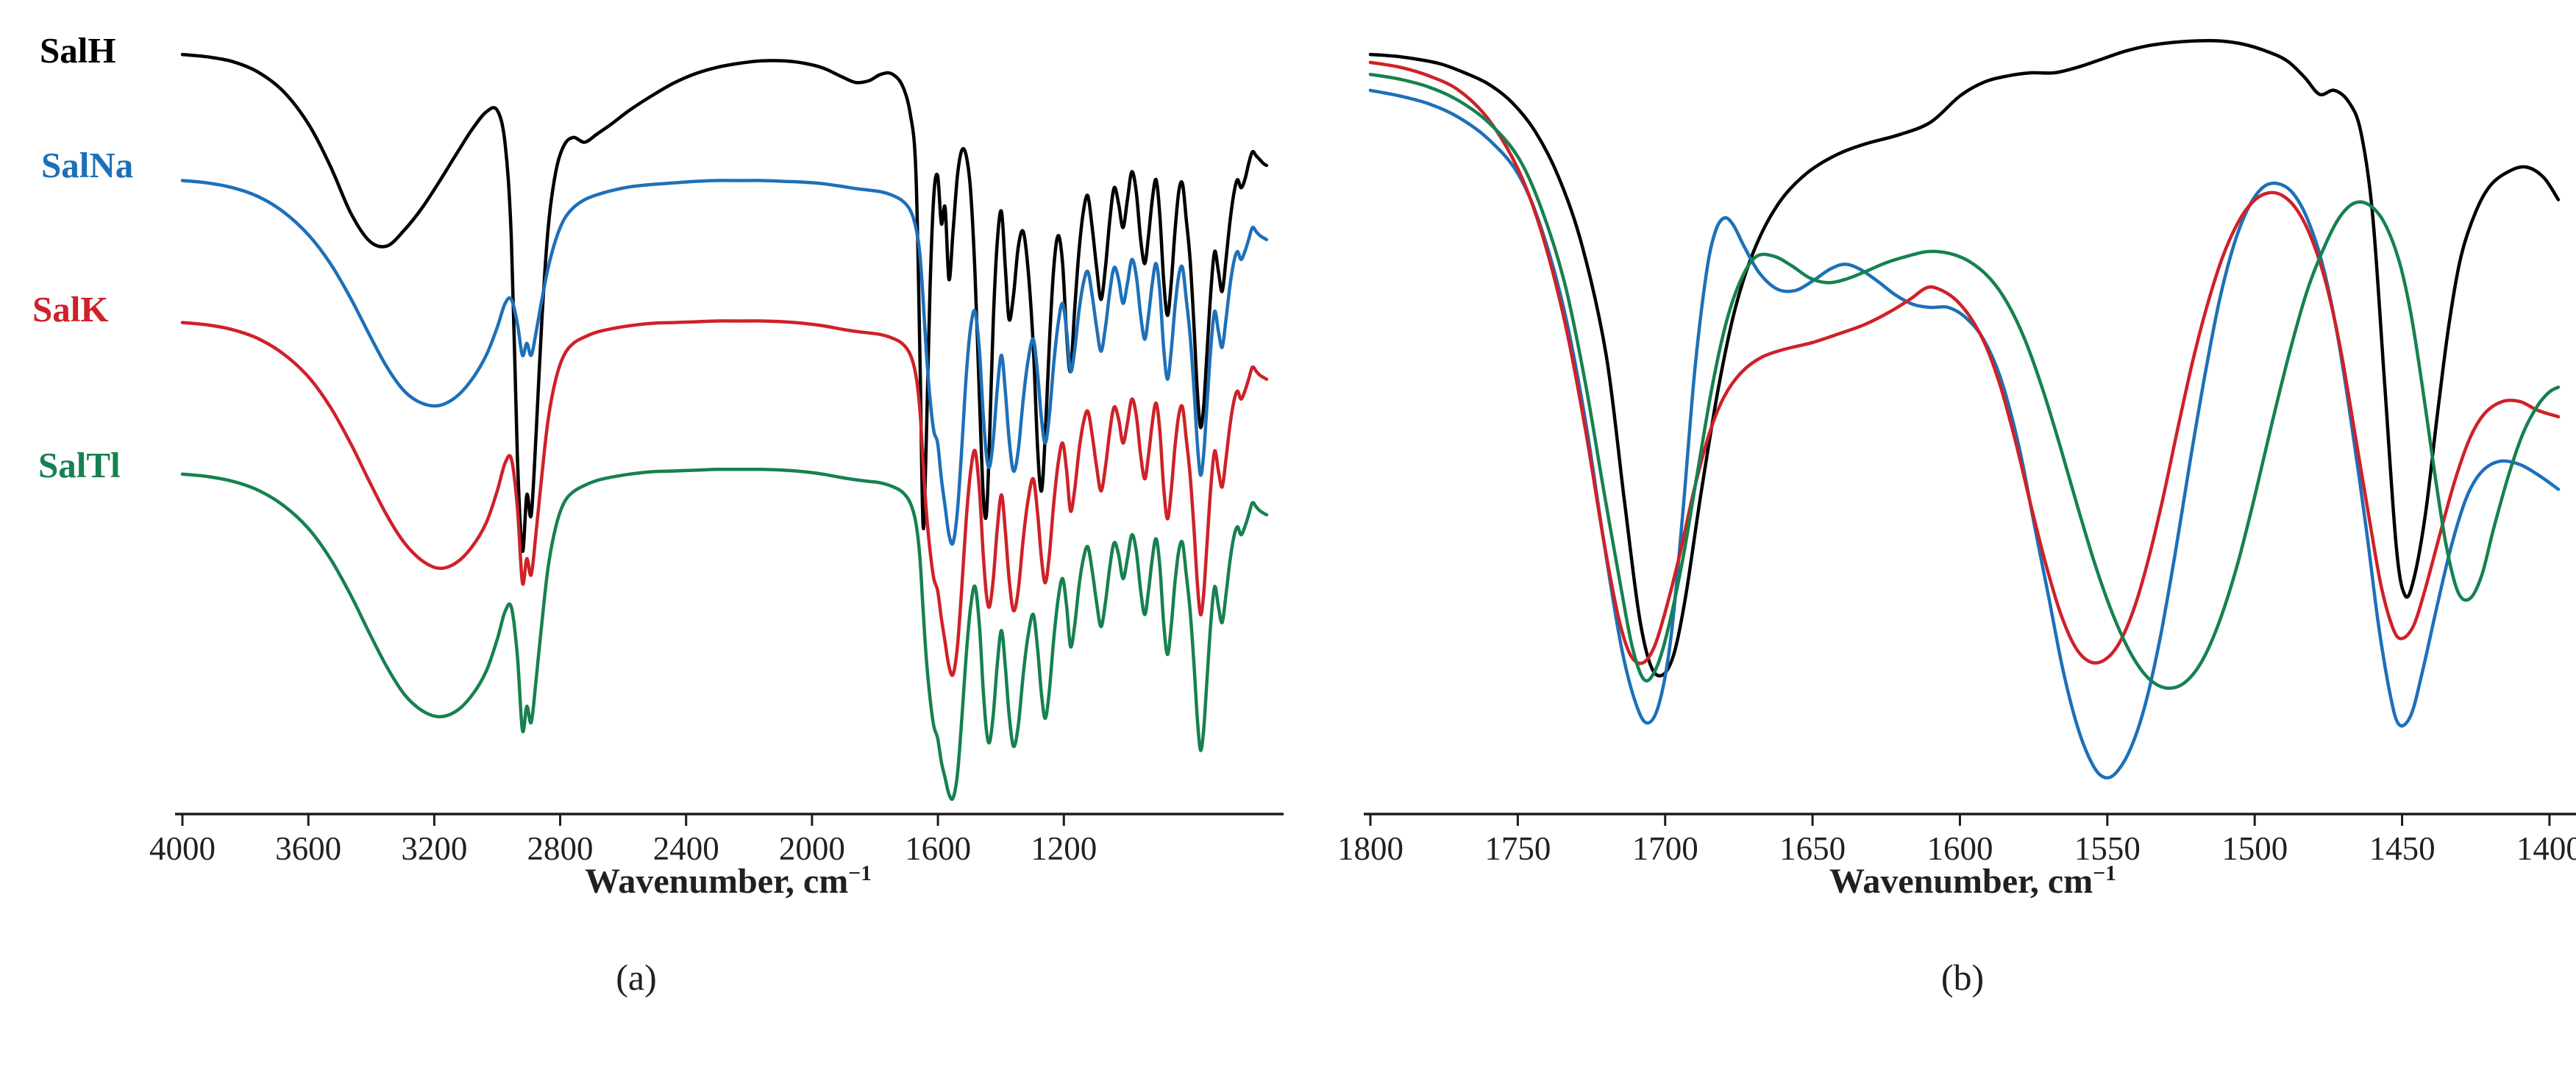  What do you see at coordinates (724, 634) in the screenshot?
I see `series-path-SalTl-a` at bounding box center [724, 634].